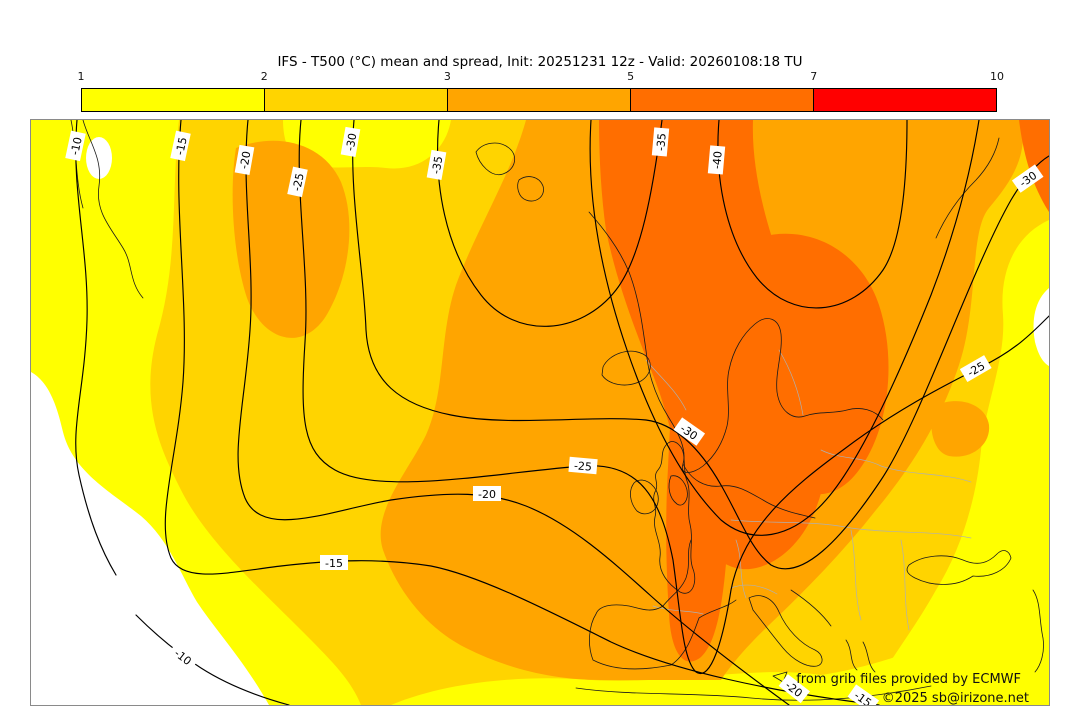 The image size is (1080, 718). What do you see at coordinates (550, 223) in the screenshot?
I see `contour-m35-west` at bounding box center [550, 223].